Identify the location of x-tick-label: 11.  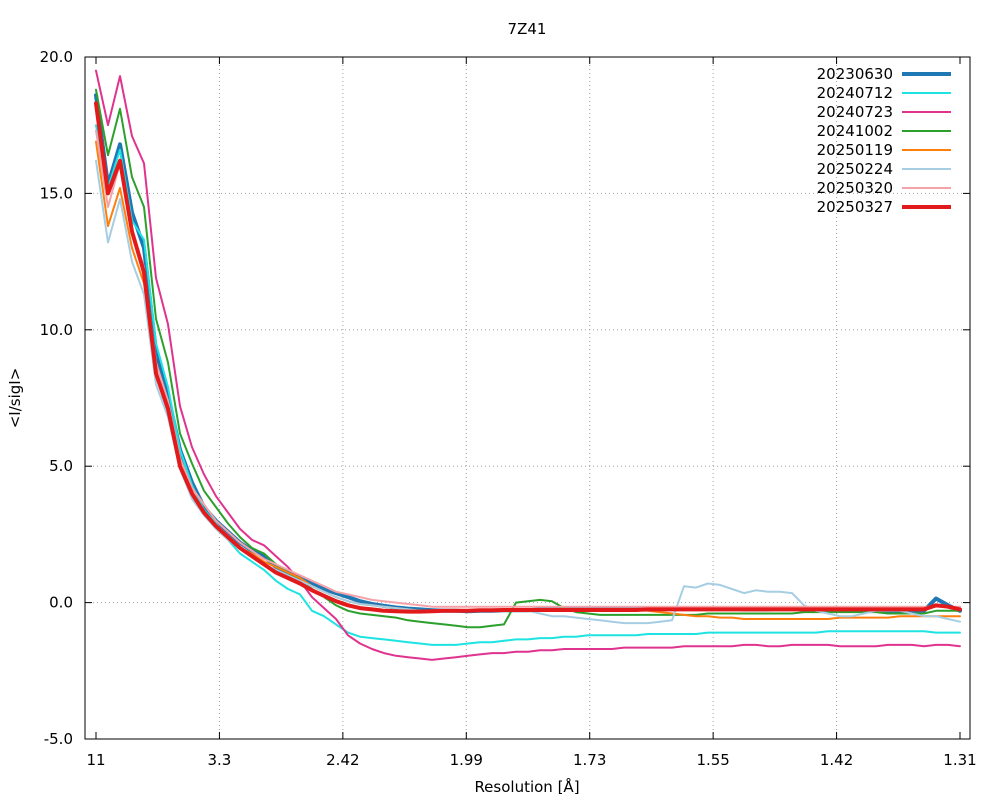
(95, 760).